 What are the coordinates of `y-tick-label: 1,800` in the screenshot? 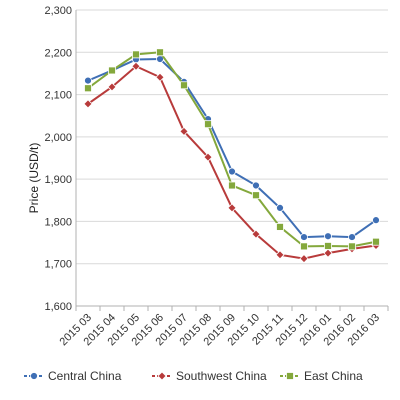 It's located at (58, 222).